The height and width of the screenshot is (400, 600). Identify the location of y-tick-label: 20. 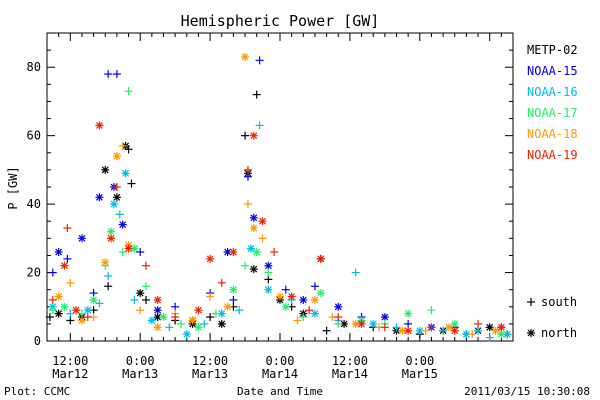
(34, 273).